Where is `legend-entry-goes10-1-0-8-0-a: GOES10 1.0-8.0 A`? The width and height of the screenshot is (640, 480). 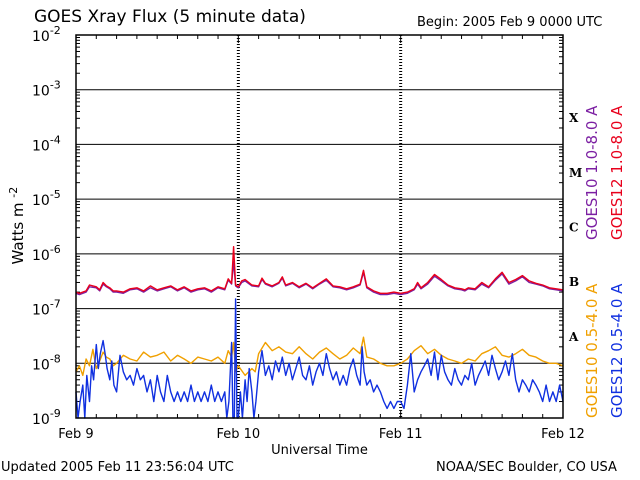
legend-entry-goes10-1-0-8-0-a: GOES10 1.0-8.0 A is located at coordinates (592, 172).